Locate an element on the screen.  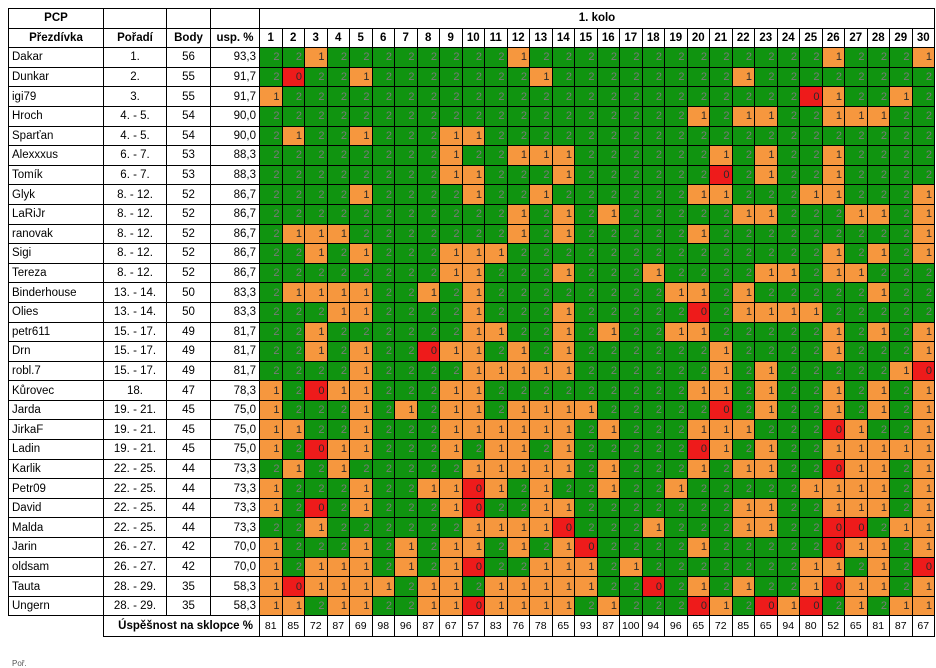
player-points: 54 is located at coordinates (188, 136).